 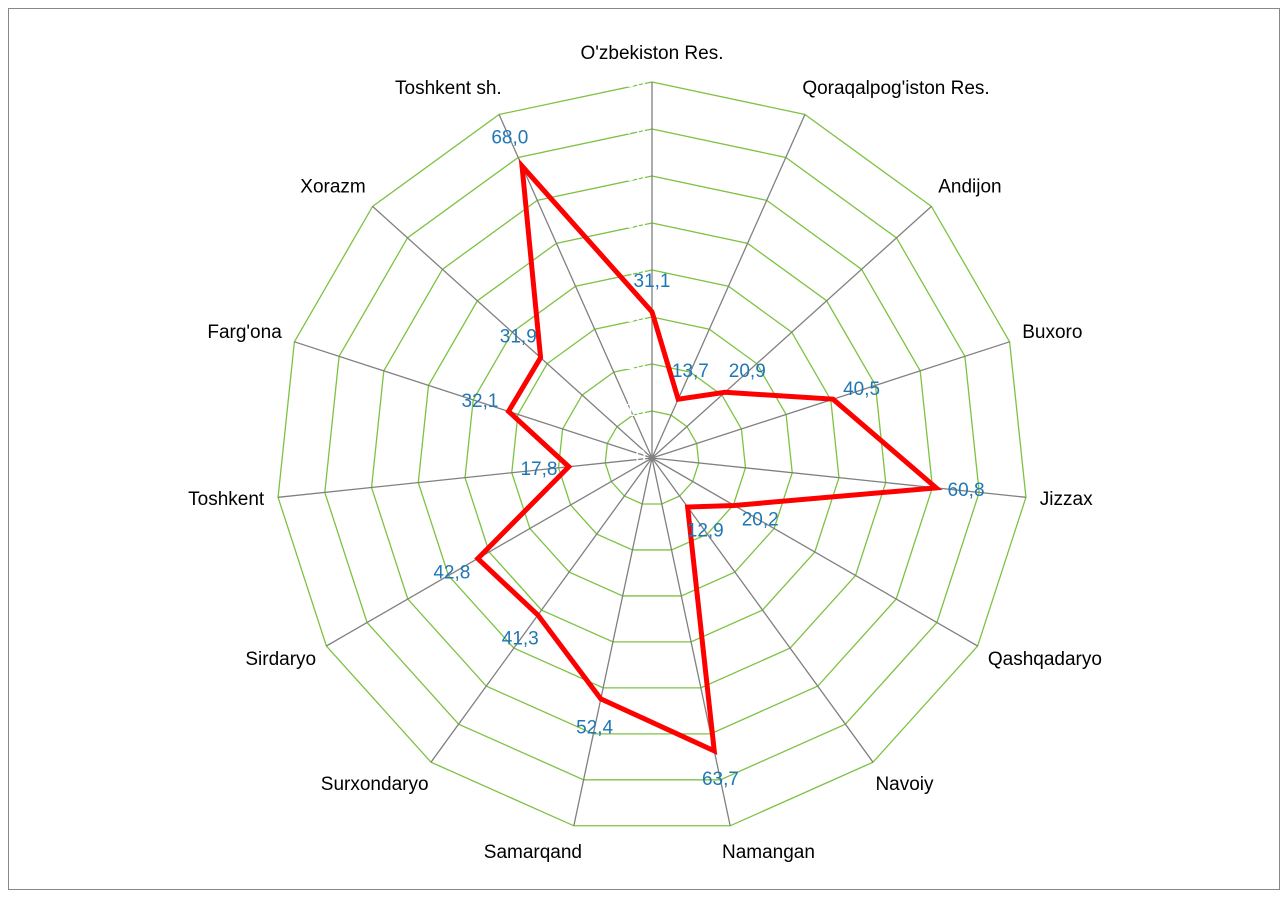 What do you see at coordinates (966, 490) in the screenshot?
I see `data-label: 60,8` at bounding box center [966, 490].